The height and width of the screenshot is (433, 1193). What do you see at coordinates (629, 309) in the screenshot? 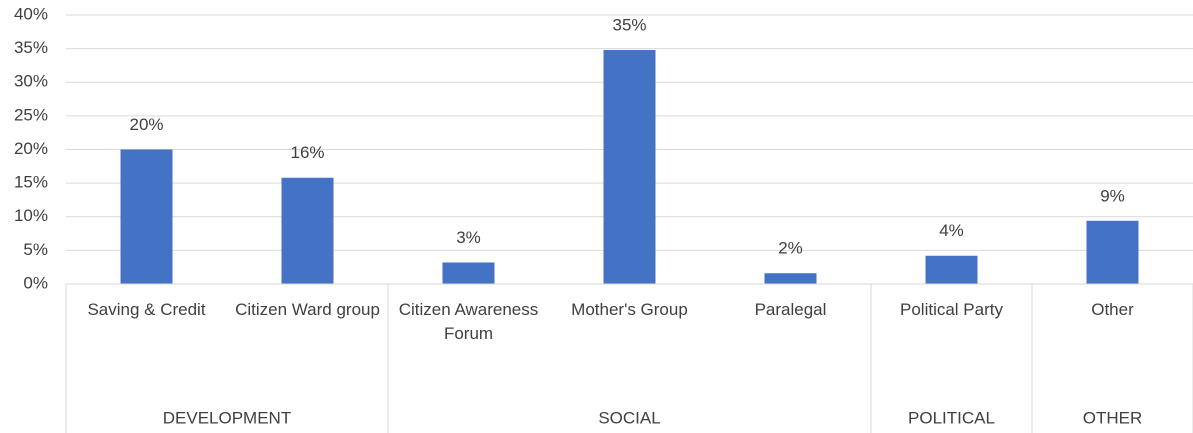
I see `x-tick-label: Mother's Group` at bounding box center [629, 309].